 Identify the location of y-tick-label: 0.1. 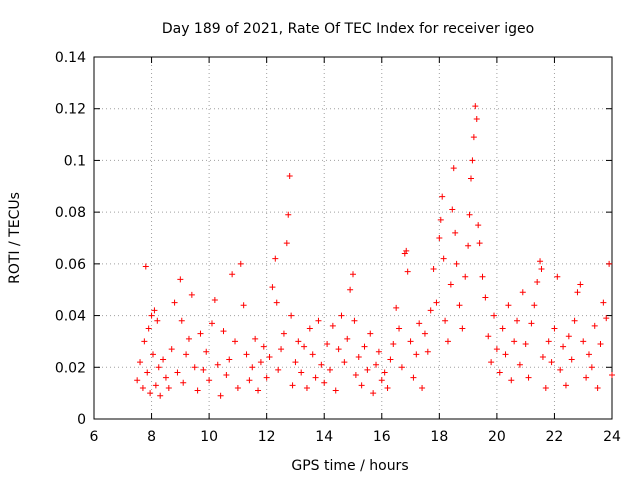
(75, 161).